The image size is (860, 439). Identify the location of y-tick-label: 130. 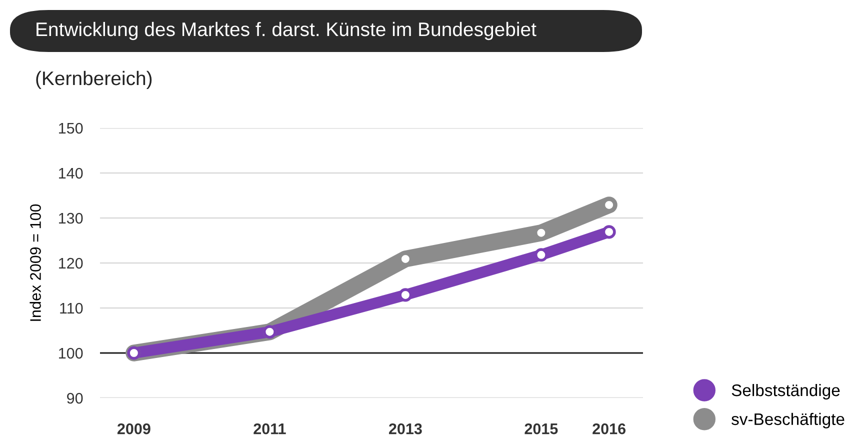
(71, 218).